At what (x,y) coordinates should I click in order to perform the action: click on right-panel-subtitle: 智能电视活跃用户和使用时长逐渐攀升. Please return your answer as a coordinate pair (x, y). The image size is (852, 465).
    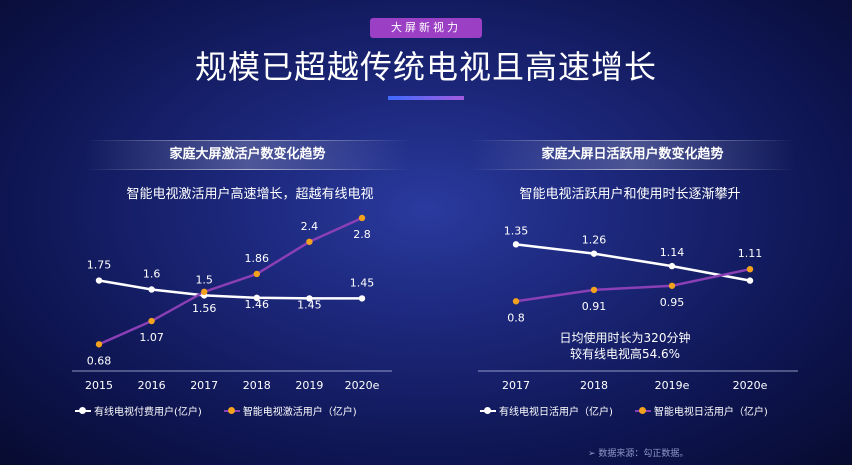
    Looking at the image, I should click on (630, 194).